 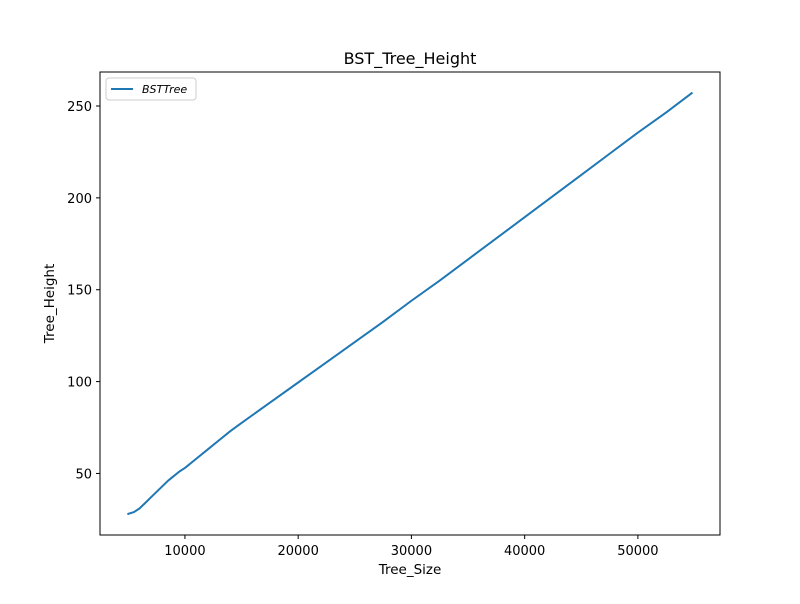 I want to click on x-tick-label: 50000, so click(x=637, y=551).